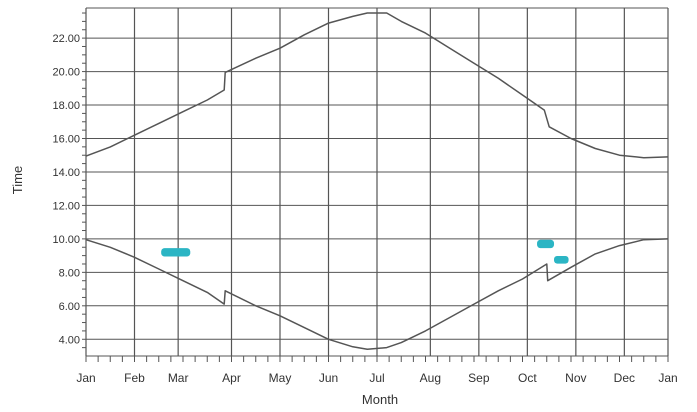  What do you see at coordinates (66, 73) in the screenshot?
I see `y-tick-label: 20.00` at bounding box center [66, 73].